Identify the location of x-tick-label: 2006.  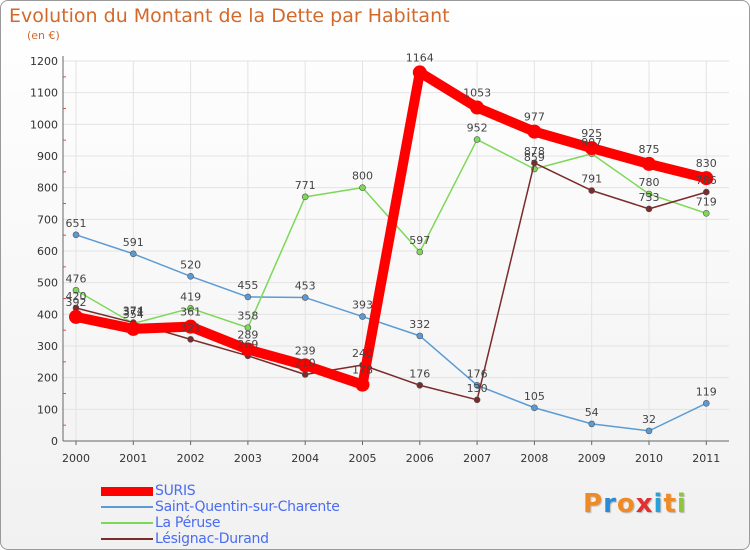
(420, 458).